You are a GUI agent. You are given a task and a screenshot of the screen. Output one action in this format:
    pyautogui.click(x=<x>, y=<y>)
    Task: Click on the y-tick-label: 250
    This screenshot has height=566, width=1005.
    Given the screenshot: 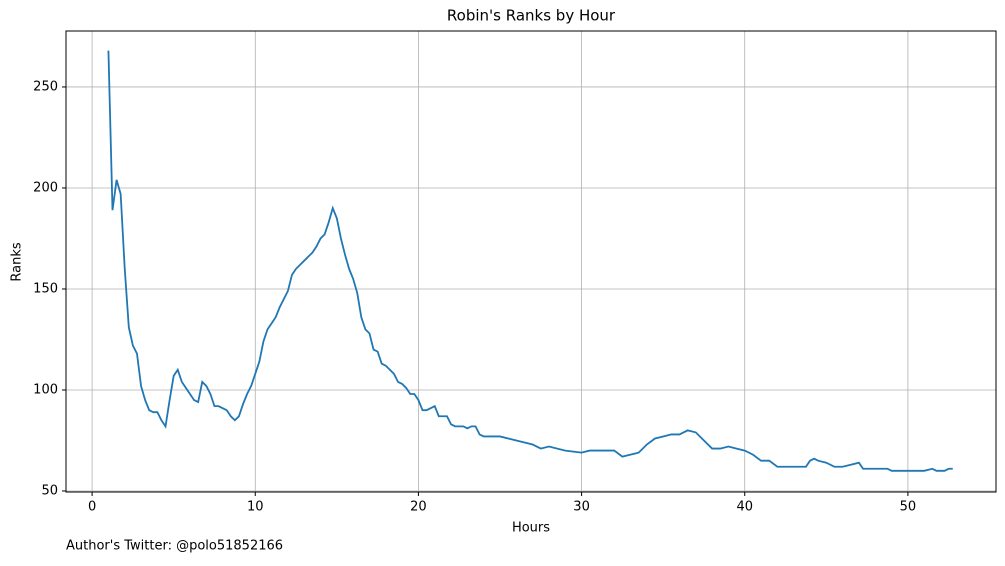 What is the action you would take?
    pyautogui.click(x=45, y=86)
    